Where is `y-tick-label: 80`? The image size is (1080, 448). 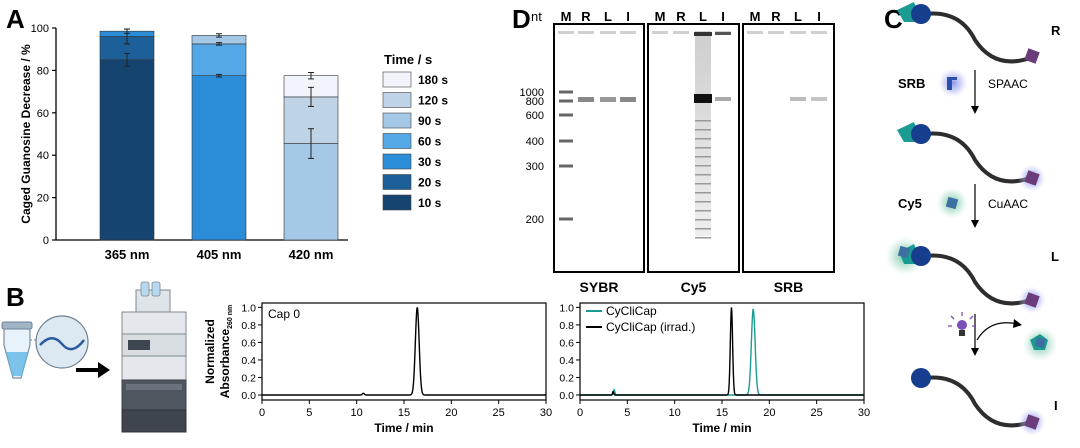
y-tick-label: 80 is located at coordinates (43, 71).